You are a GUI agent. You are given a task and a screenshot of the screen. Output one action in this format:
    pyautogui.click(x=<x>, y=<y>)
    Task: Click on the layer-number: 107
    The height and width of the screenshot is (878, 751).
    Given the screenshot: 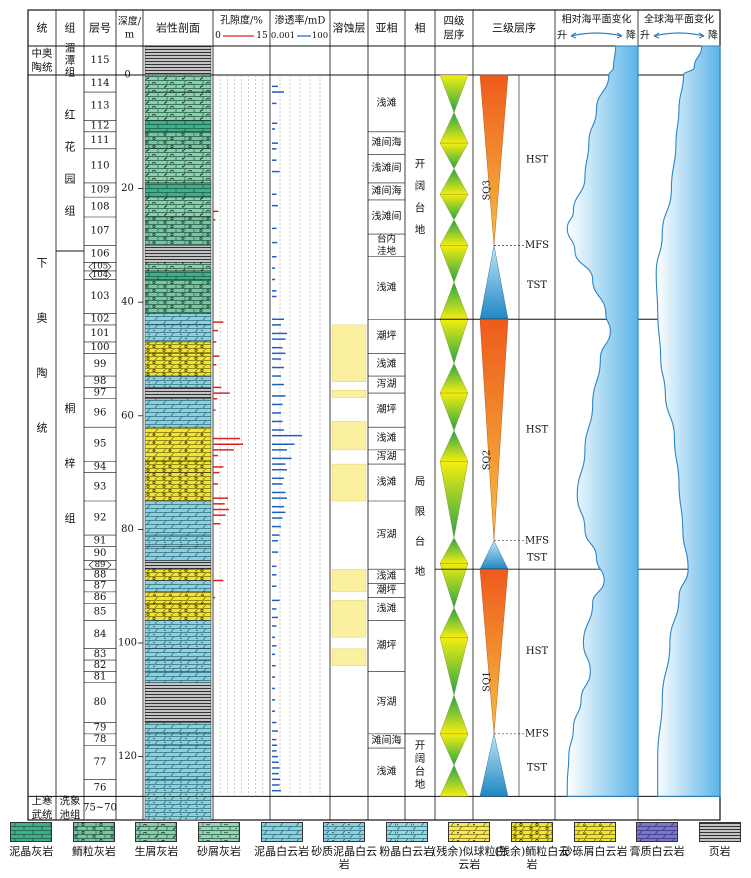 What is the action you would take?
    pyautogui.click(x=99, y=231)
    